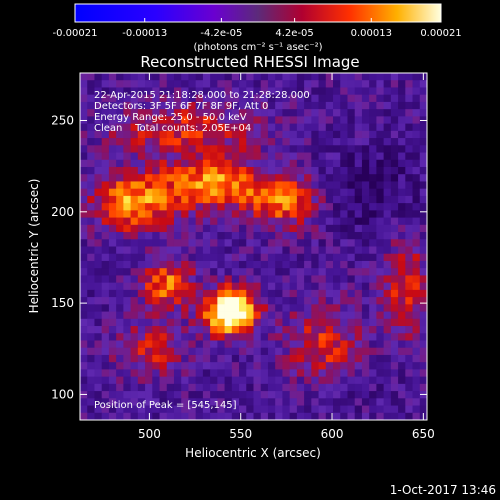  I want to click on colorbar-tick-label: -0.00021, so click(75, 33).